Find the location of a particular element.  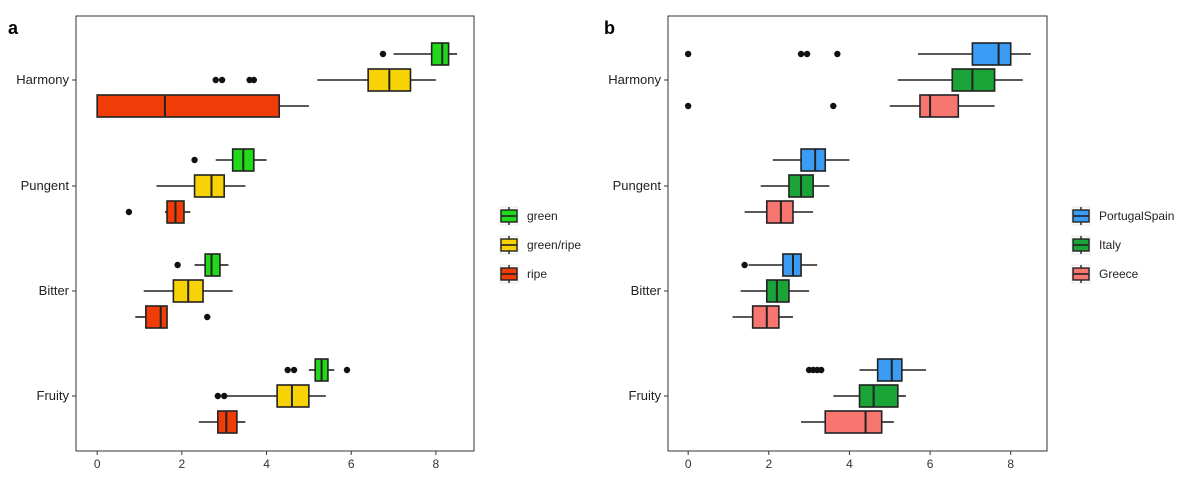

boxplot-greece-pungent is located at coordinates (779, 212).